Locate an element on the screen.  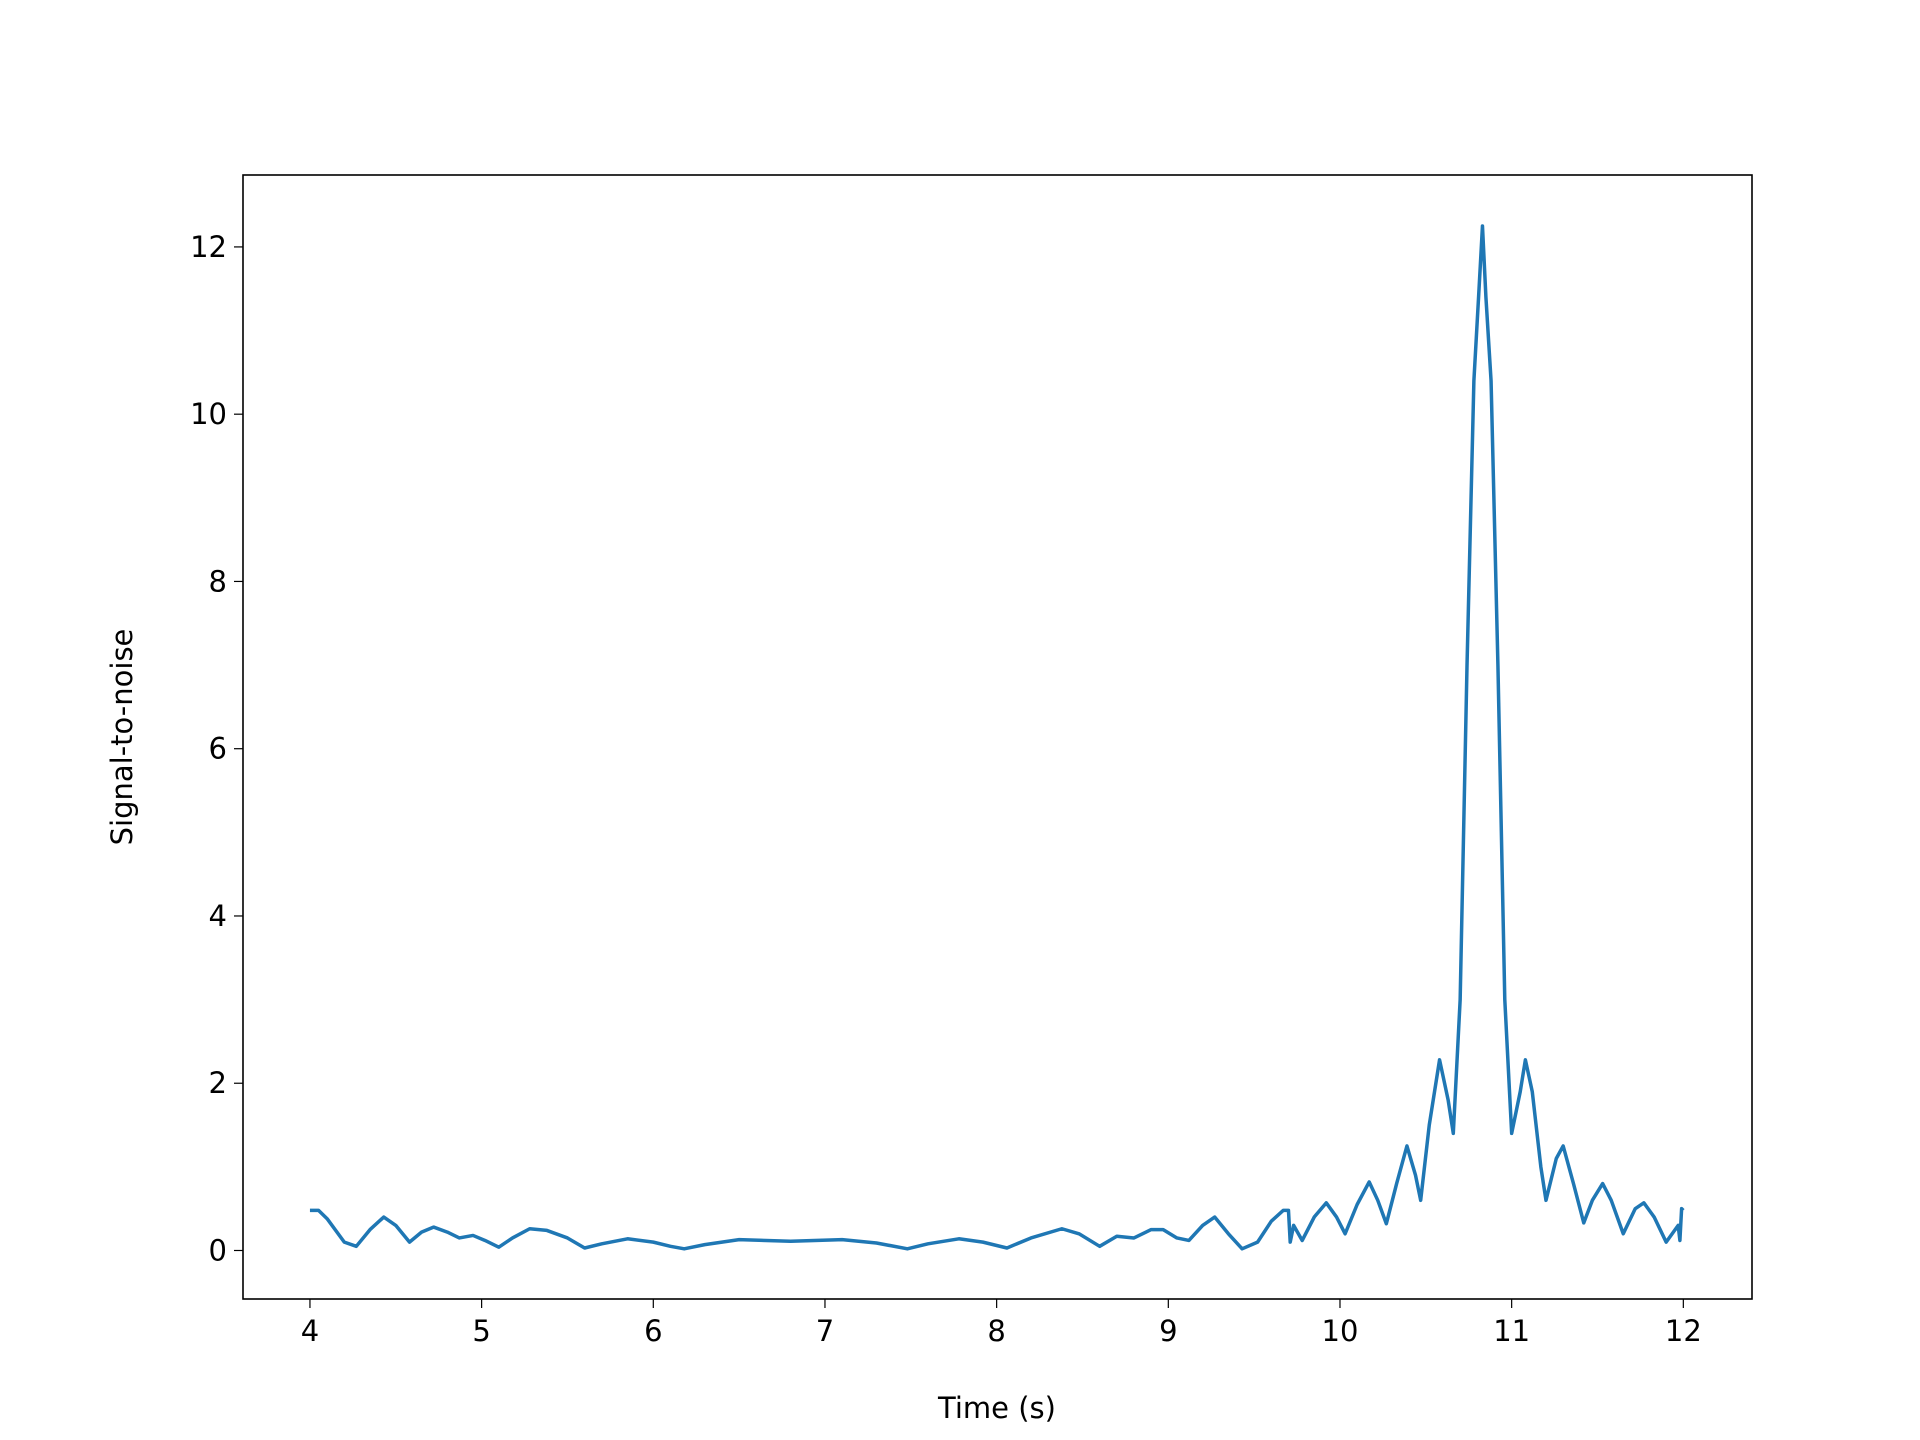
x-tick-label: 4 is located at coordinates (310, 1331).